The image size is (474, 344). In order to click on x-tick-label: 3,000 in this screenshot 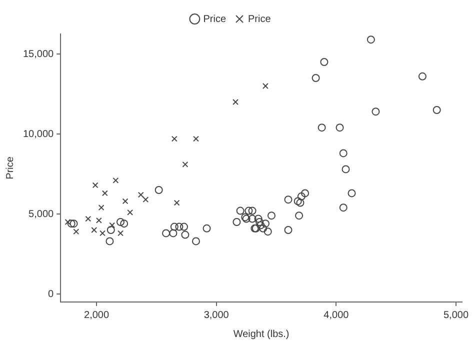, I will do `click(217, 315)`.